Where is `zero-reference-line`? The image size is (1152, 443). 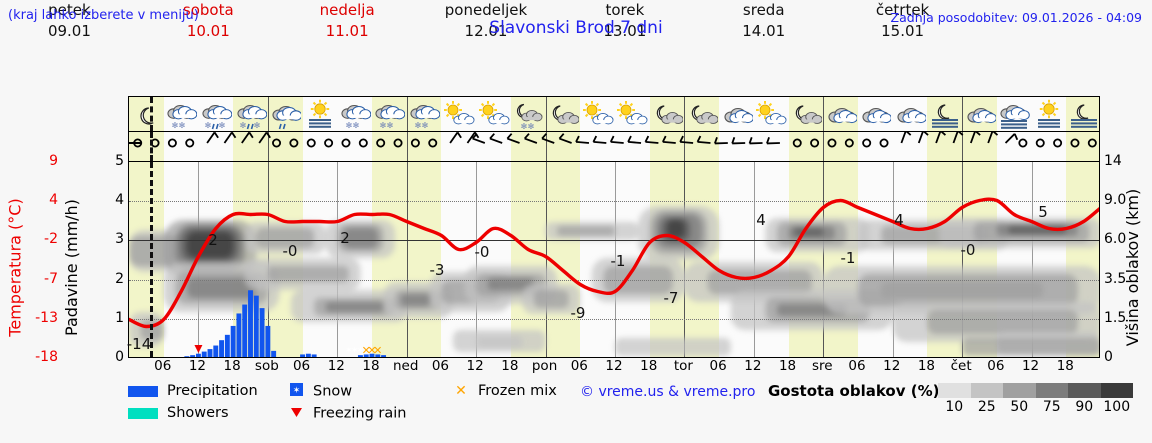
zero-reference-line is located at coordinates (614, 240).